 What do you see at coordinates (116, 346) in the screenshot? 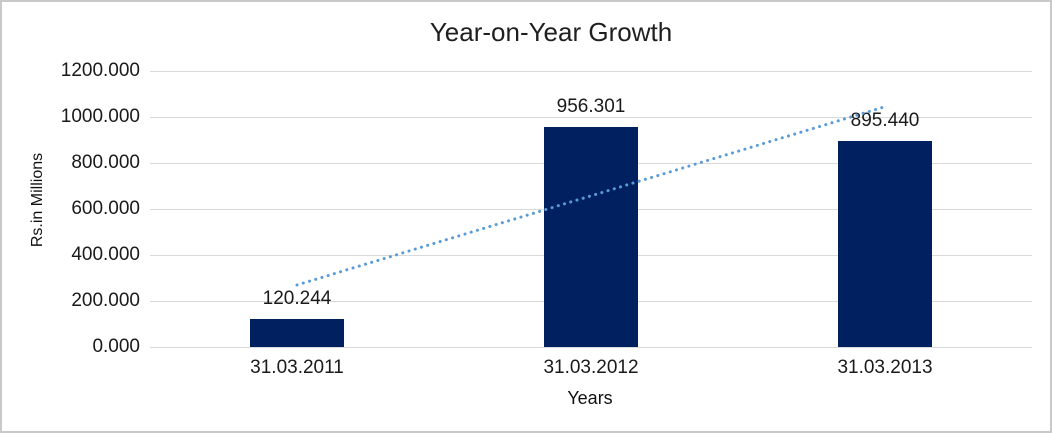
I see `y-tick-label: 0.000` at bounding box center [116, 346].